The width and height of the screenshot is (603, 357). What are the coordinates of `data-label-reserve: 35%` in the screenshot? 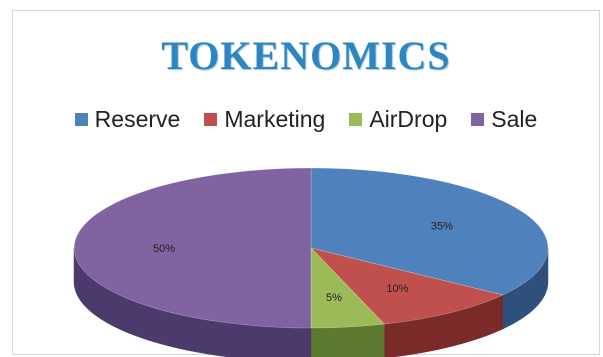 It's located at (442, 226).